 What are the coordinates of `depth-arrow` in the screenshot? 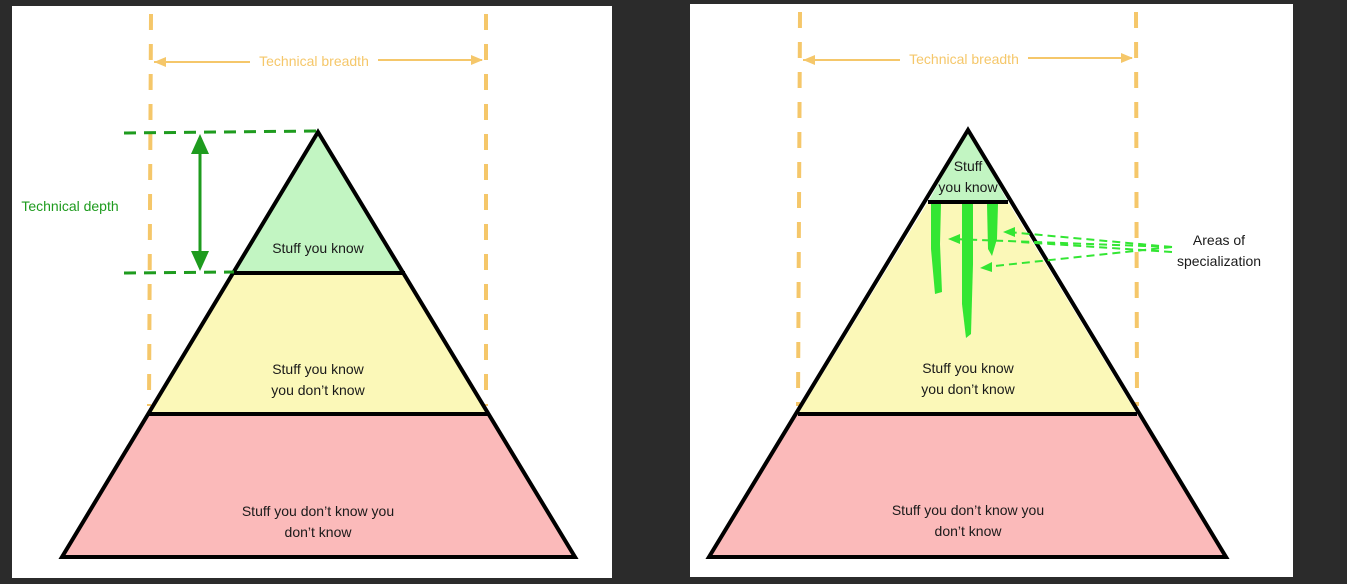 It's located at (200, 202).